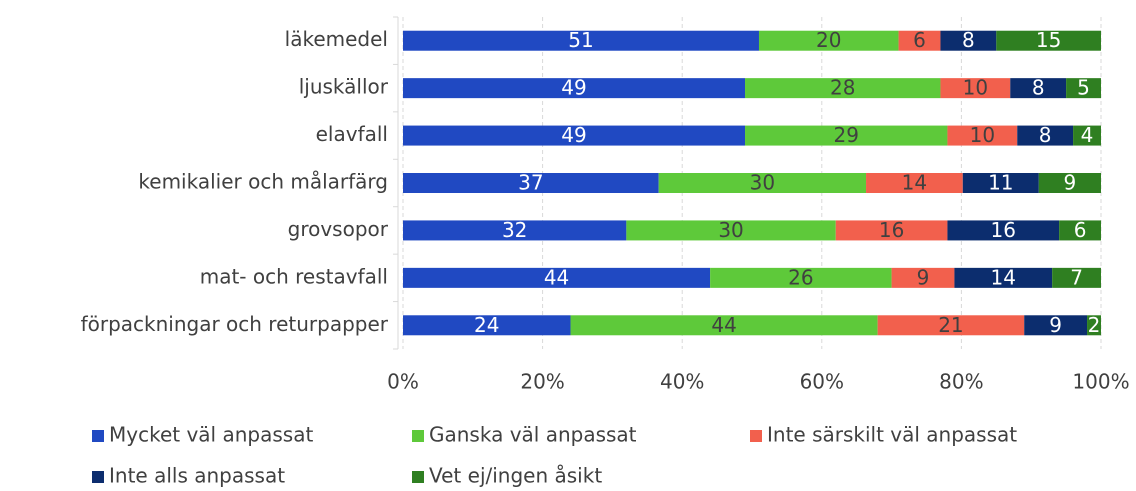 The image size is (1136, 491). Describe the element at coordinates (235, 324) in the screenshot. I see `y-tick-label: förpackningar och returpapper` at that location.